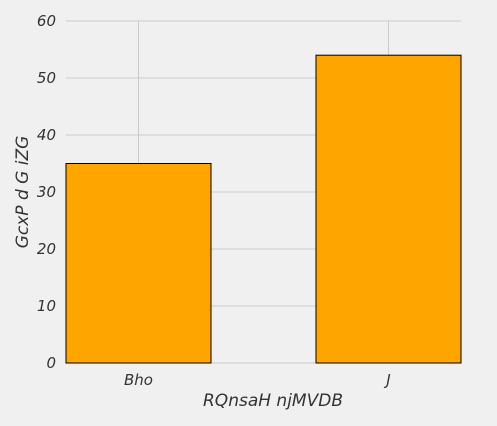  What do you see at coordinates (46, 21) in the screenshot?
I see `y-tick-label: 60` at bounding box center [46, 21].